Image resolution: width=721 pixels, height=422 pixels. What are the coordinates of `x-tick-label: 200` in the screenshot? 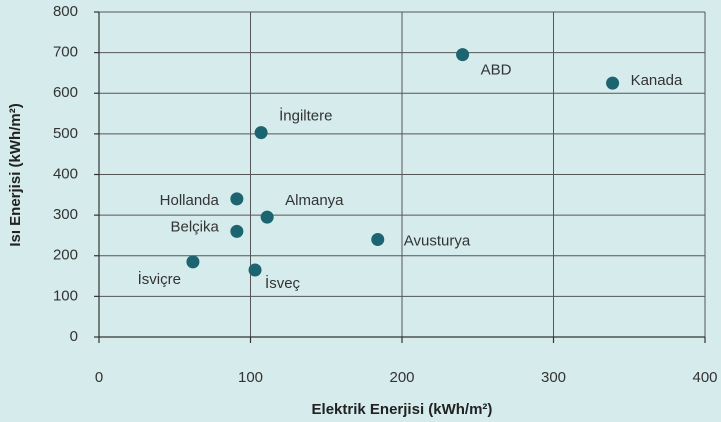 It's located at (401, 377).